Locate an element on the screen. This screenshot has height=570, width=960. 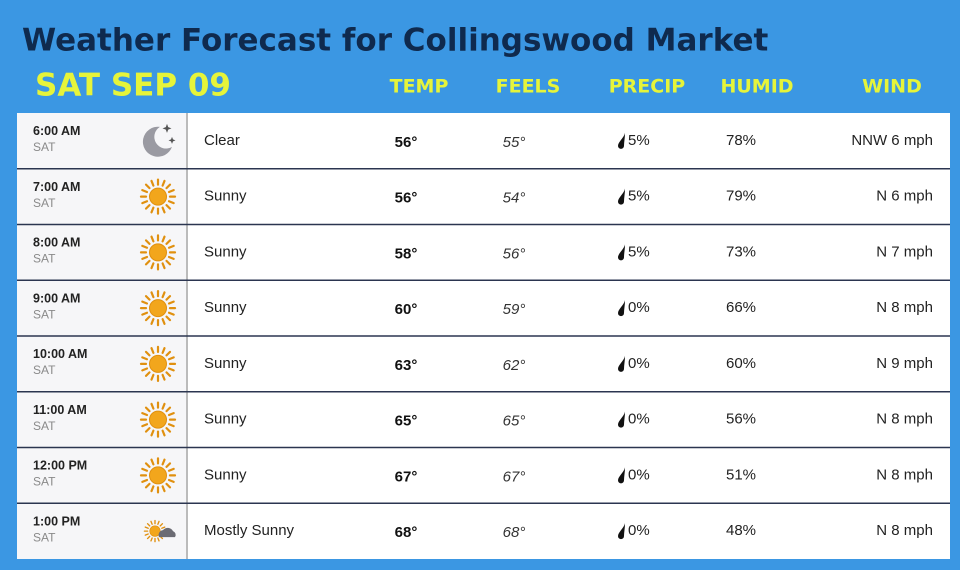
time: 6:00 AM is located at coordinates (56, 131).